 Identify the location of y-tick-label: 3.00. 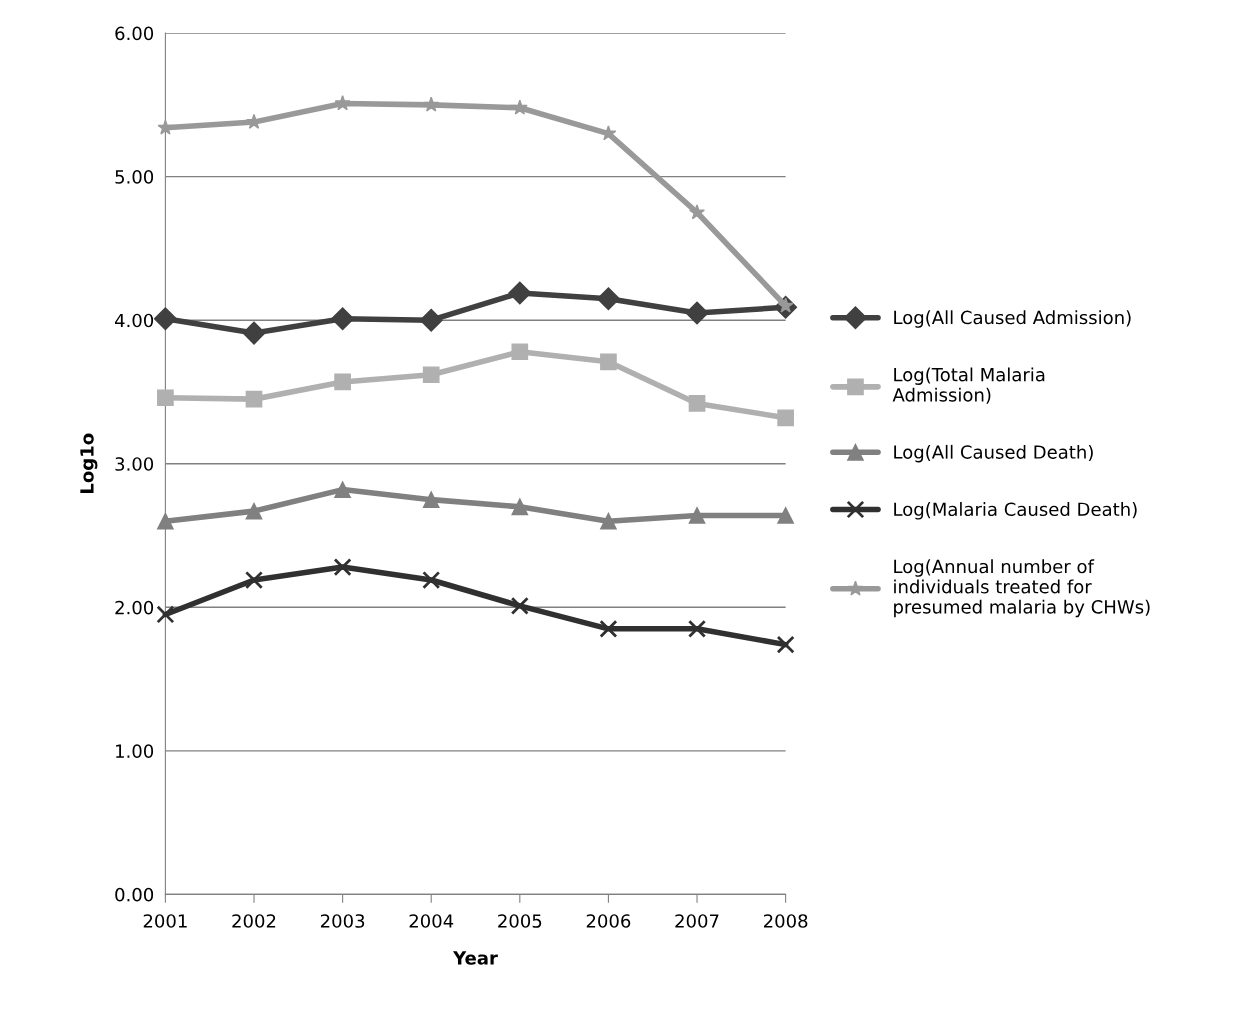
(134, 464).